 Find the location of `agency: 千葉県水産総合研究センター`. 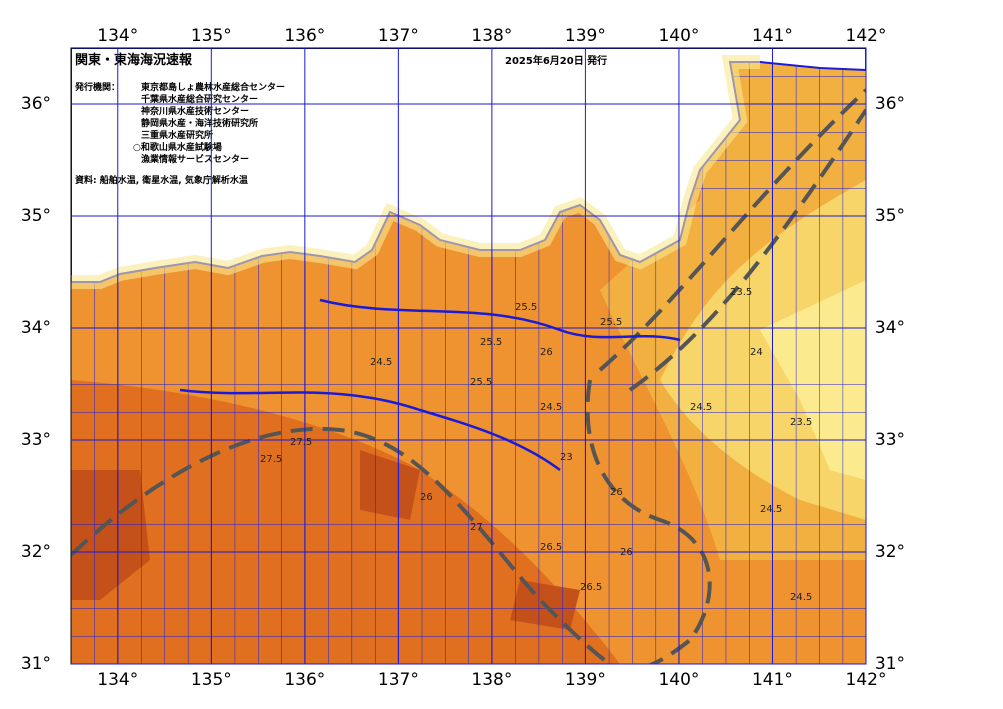

agency: 千葉県水産総合研究センター is located at coordinates (199, 99).